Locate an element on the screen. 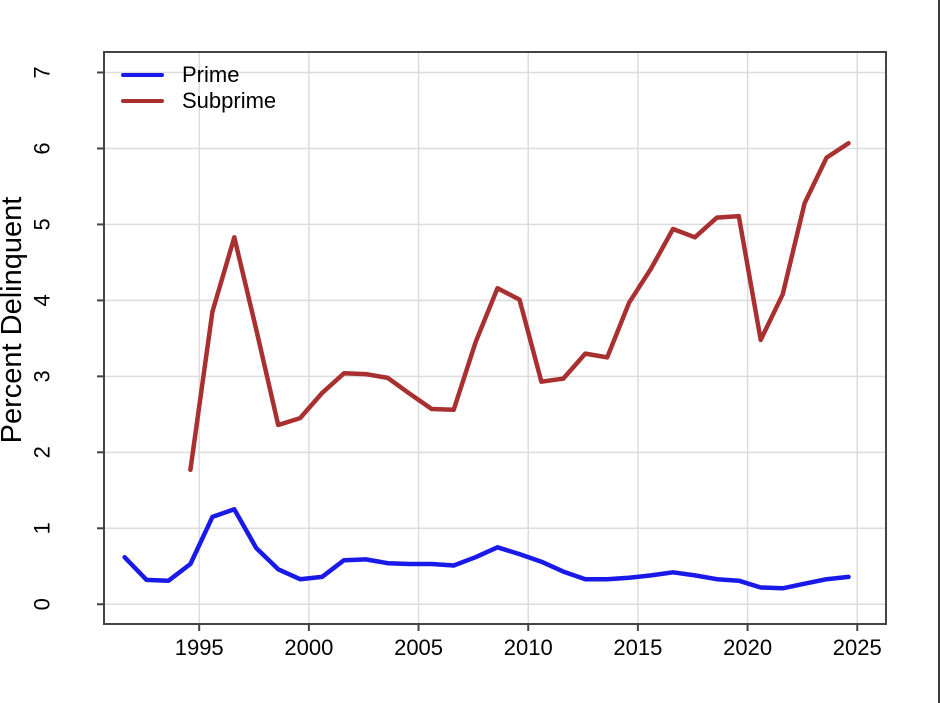 This screenshot has width=940, height=703. y-tick-label: 7 is located at coordinates (42, 72).